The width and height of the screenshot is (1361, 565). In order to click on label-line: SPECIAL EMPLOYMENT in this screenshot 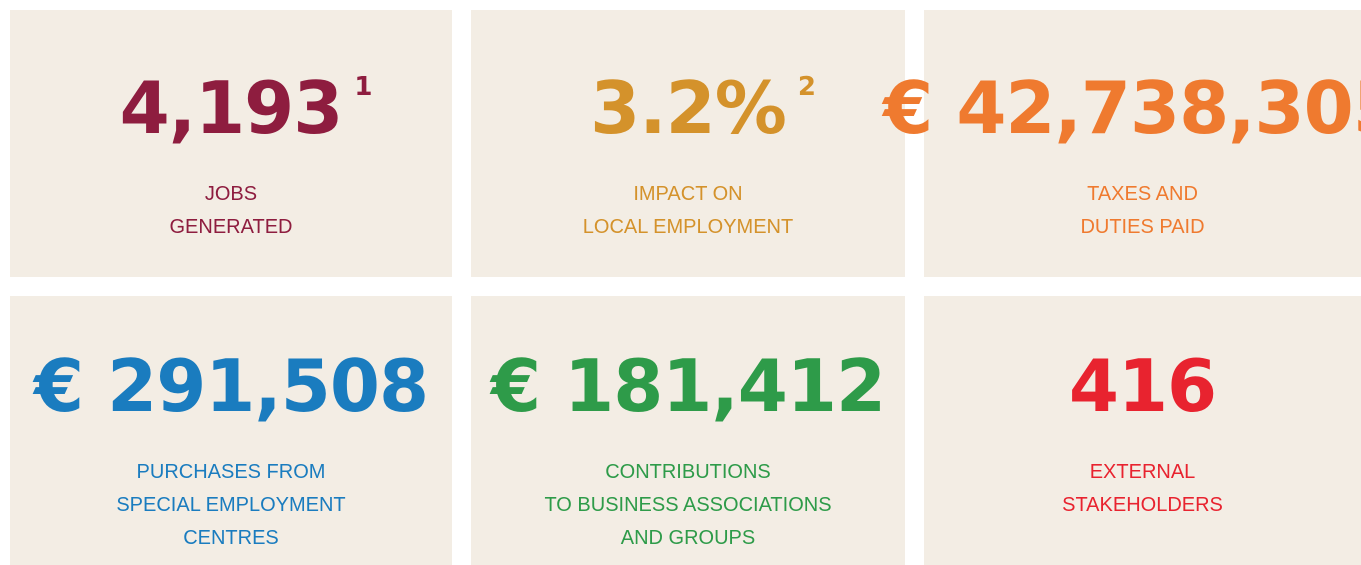, I will do `click(231, 505)`.